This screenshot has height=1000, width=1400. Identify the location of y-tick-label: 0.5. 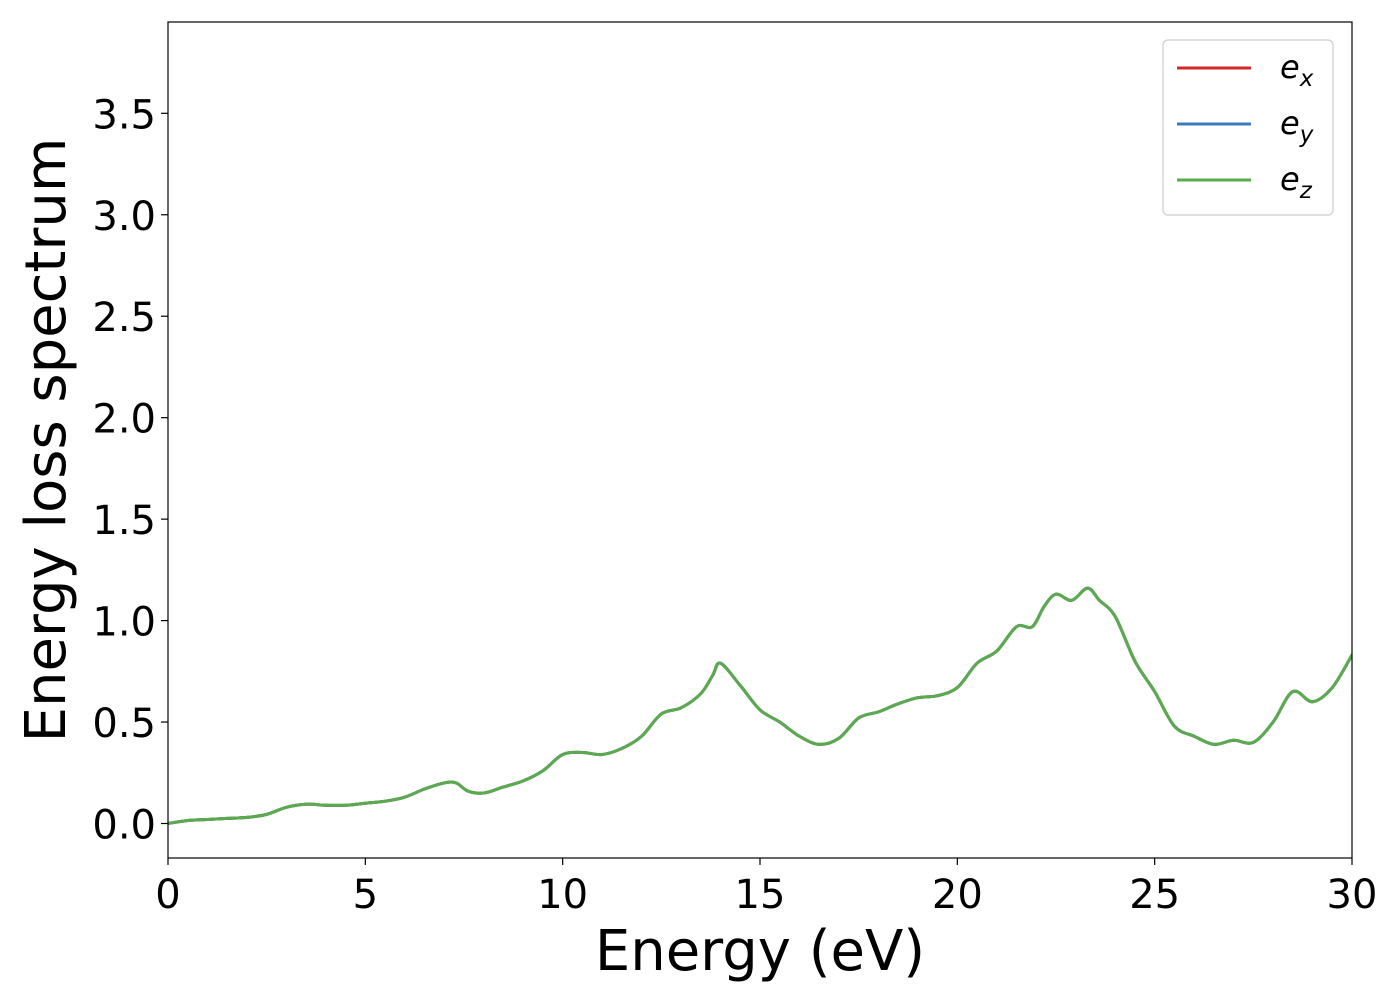
(124, 724).